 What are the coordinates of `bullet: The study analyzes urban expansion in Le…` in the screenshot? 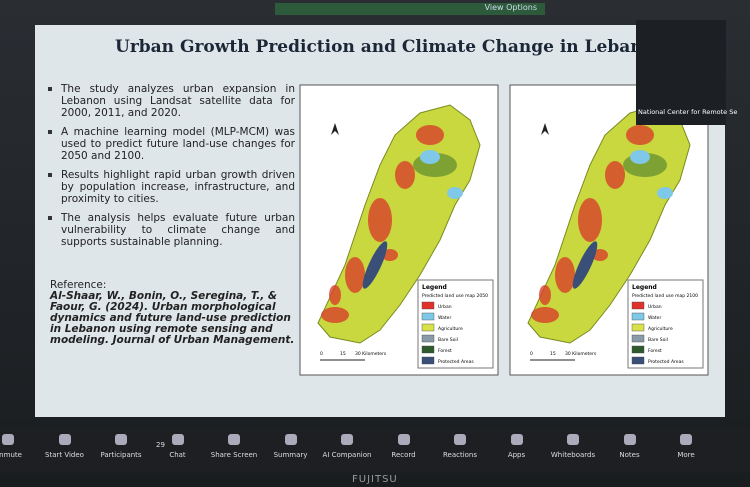 It's located at (170, 101).